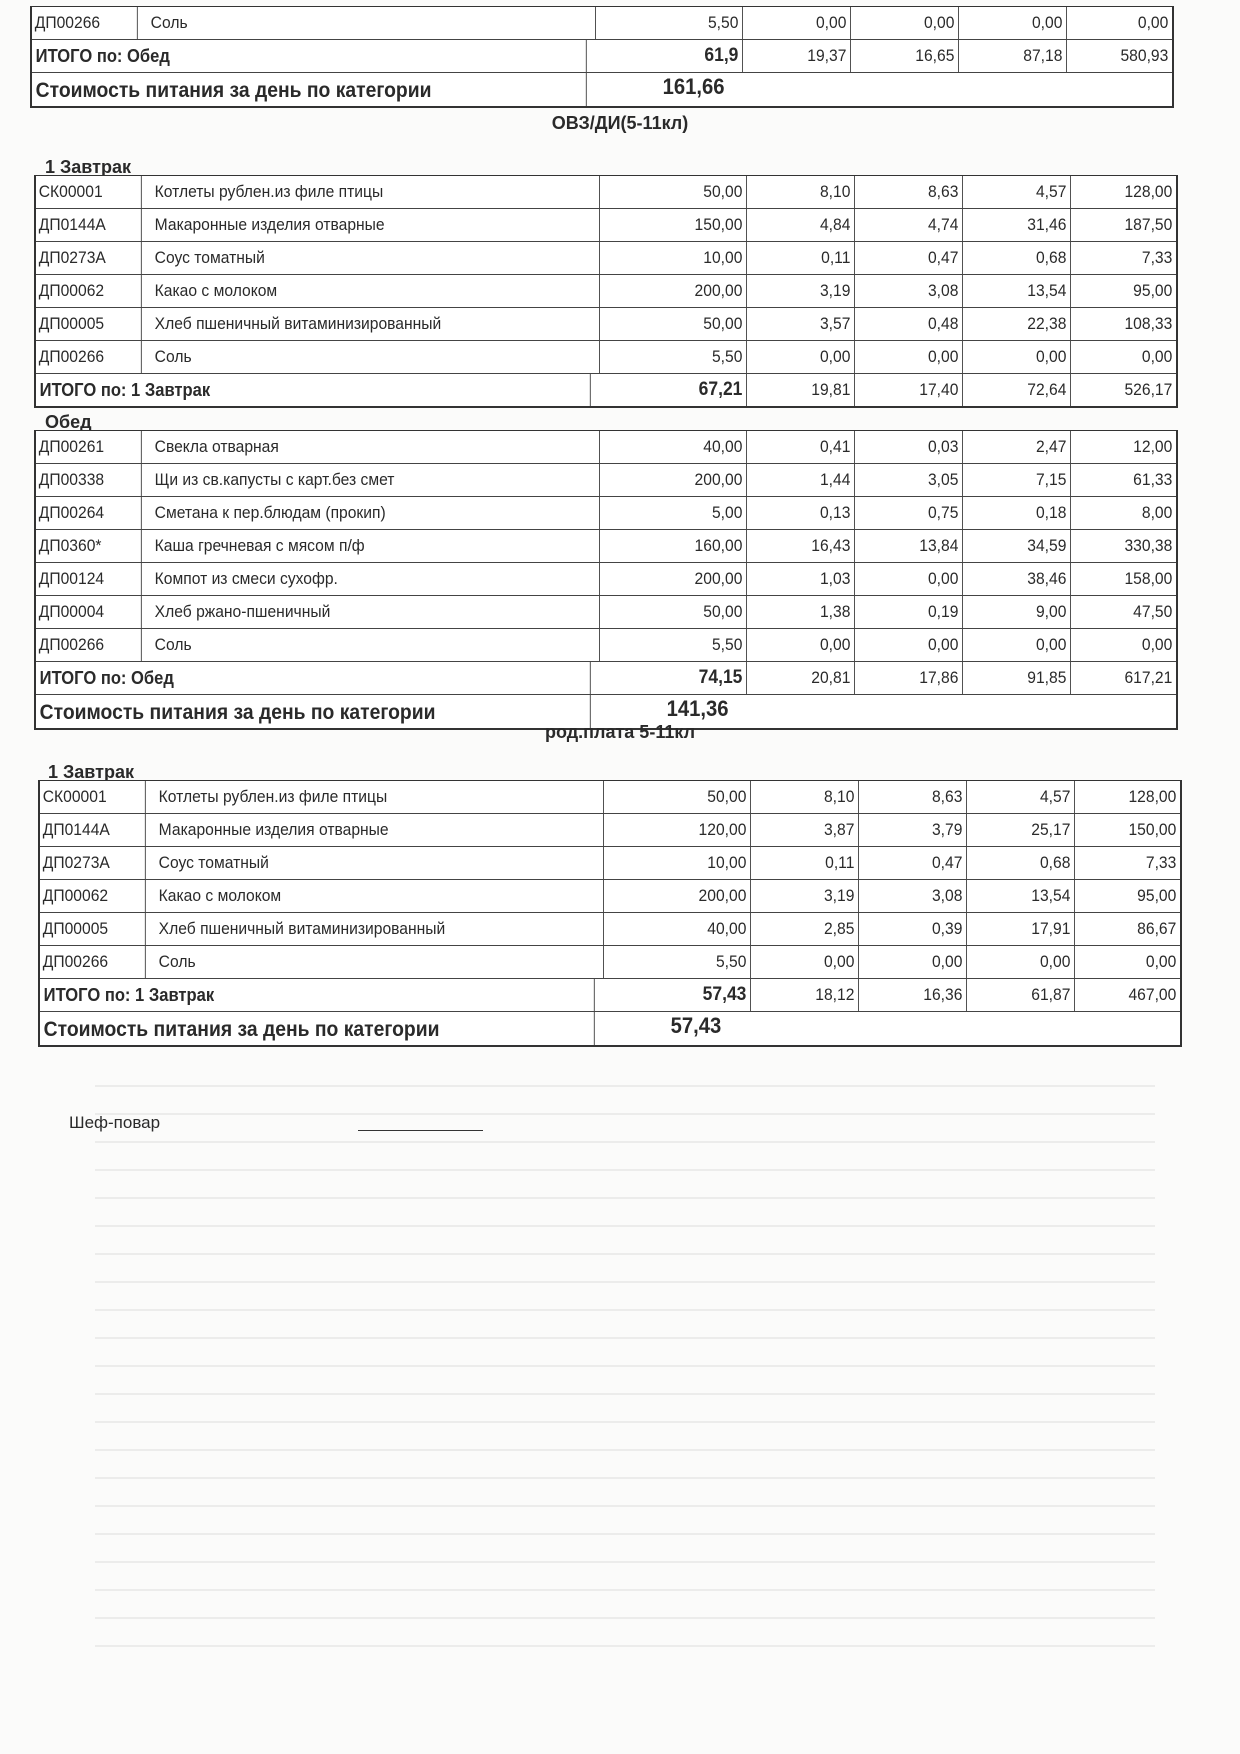 This screenshot has height=1754, width=1240. Describe the element at coordinates (697, 513) in the screenshot. I see `nutrition-value: 5,00` at that location.